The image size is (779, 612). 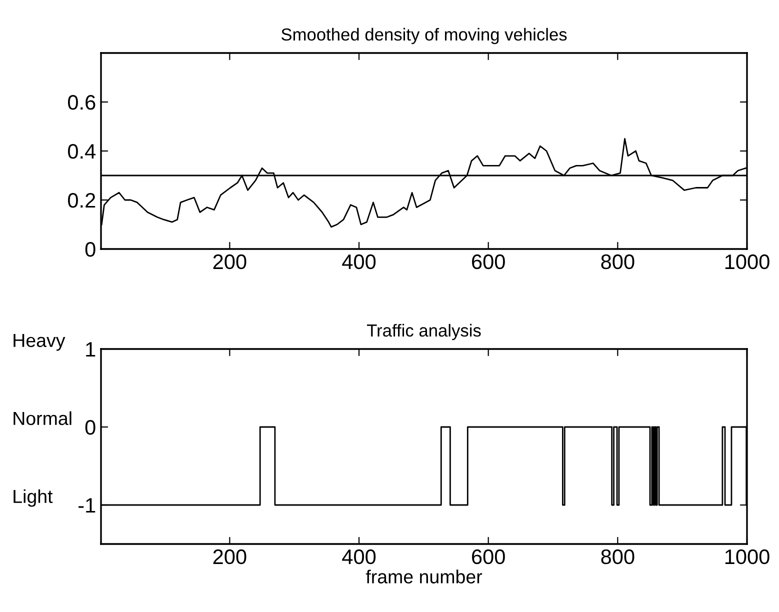 I want to click on text: Heavy, so click(x=40, y=342).